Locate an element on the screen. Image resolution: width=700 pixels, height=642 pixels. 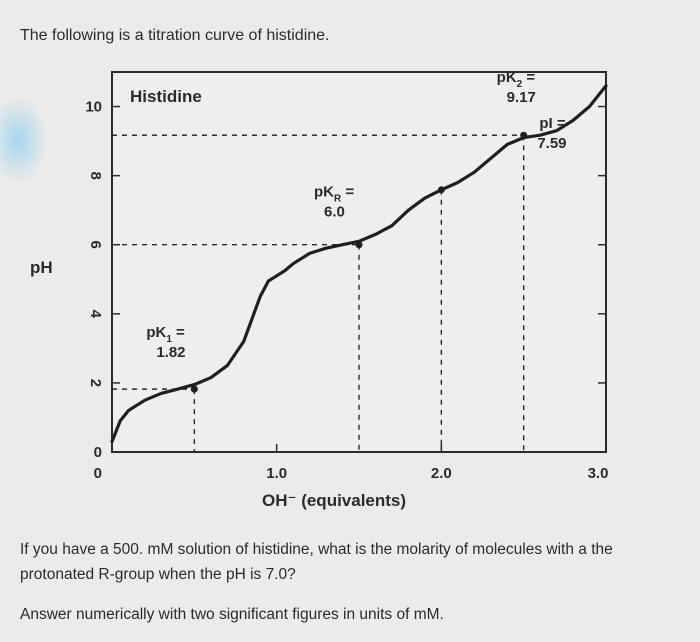
y-tick-label: 8 is located at coordinates (95, 175).